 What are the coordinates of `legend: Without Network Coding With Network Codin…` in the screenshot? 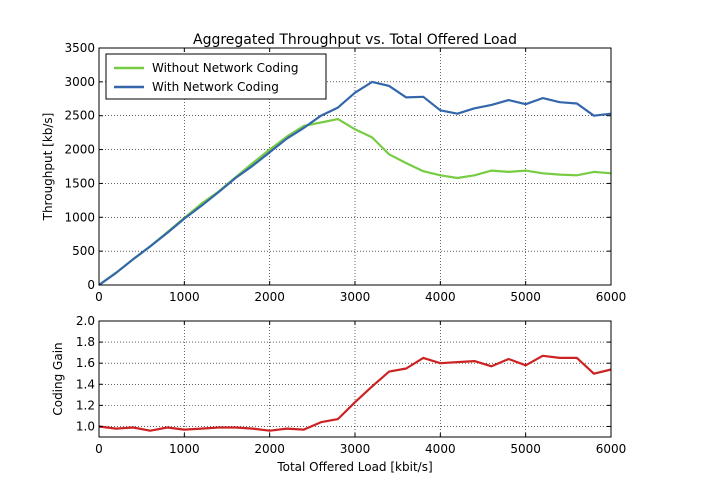 It's located at (216, 76).